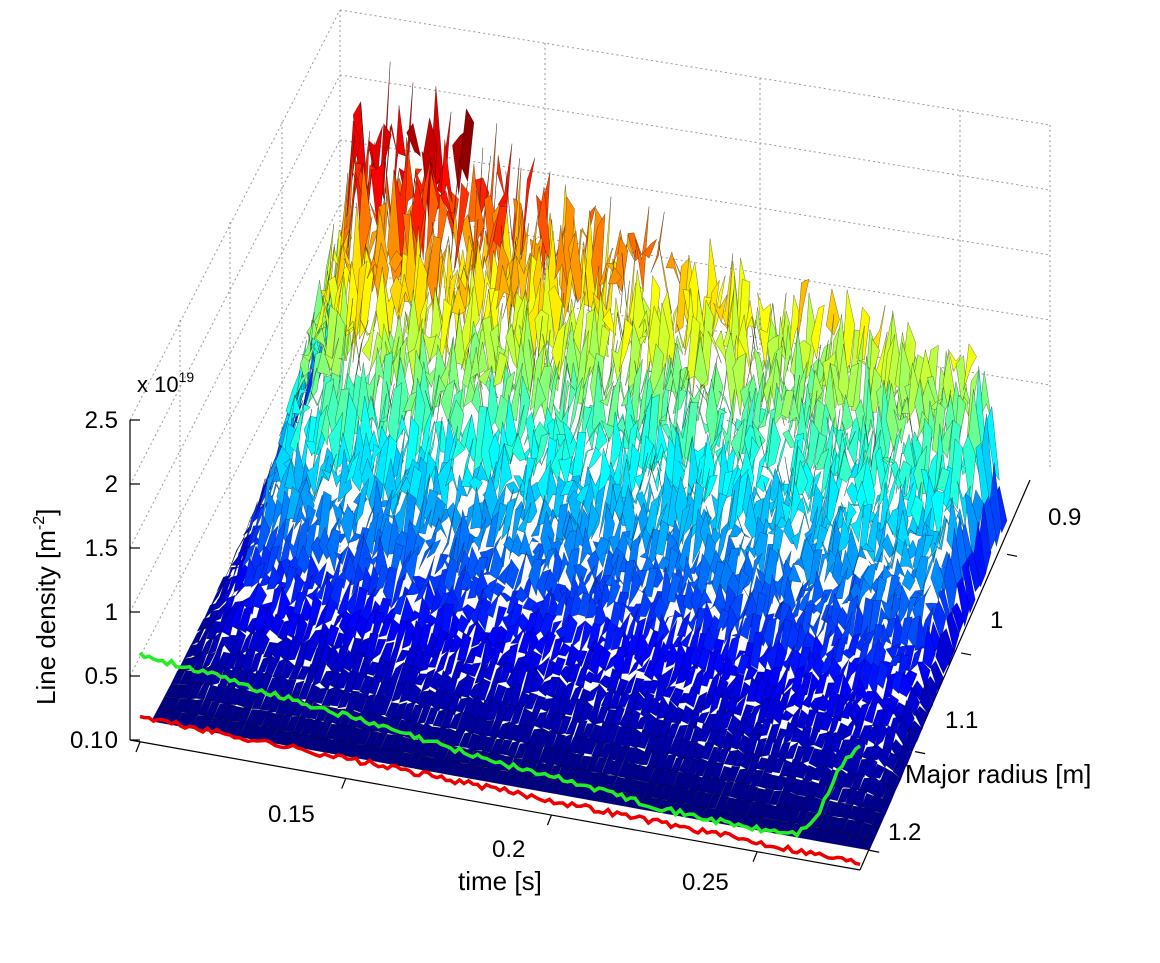 This screenshot has width=1160, height=963. Describe the element at coordinates (86, 740) in the screenshot. I see `x-tick-label: 0.1` at that location.